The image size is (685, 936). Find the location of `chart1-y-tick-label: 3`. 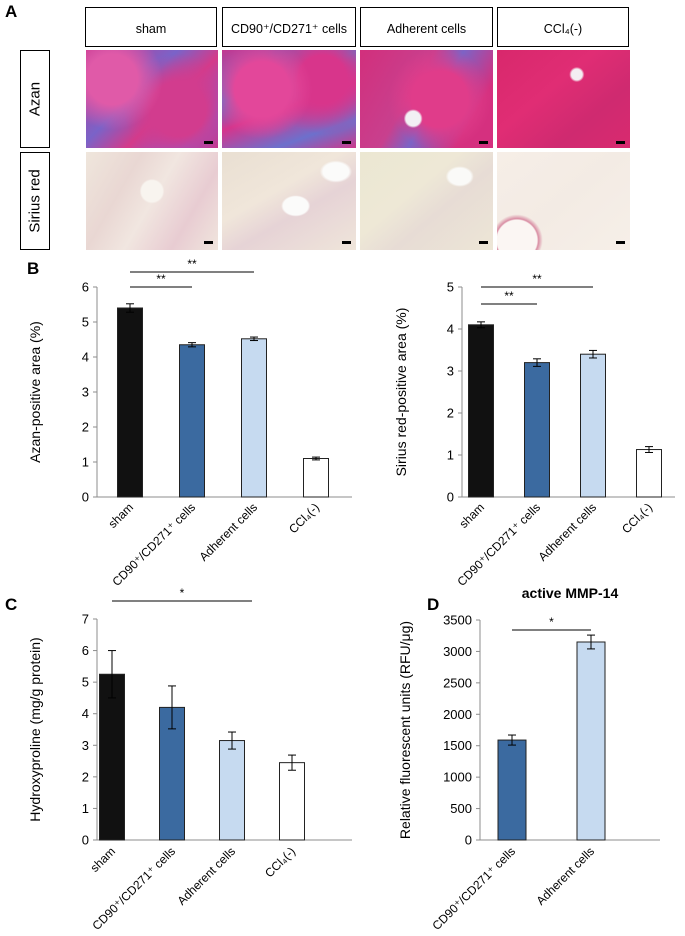

chart1-y-tick-label: 3 is located at coordinates (450, 371).